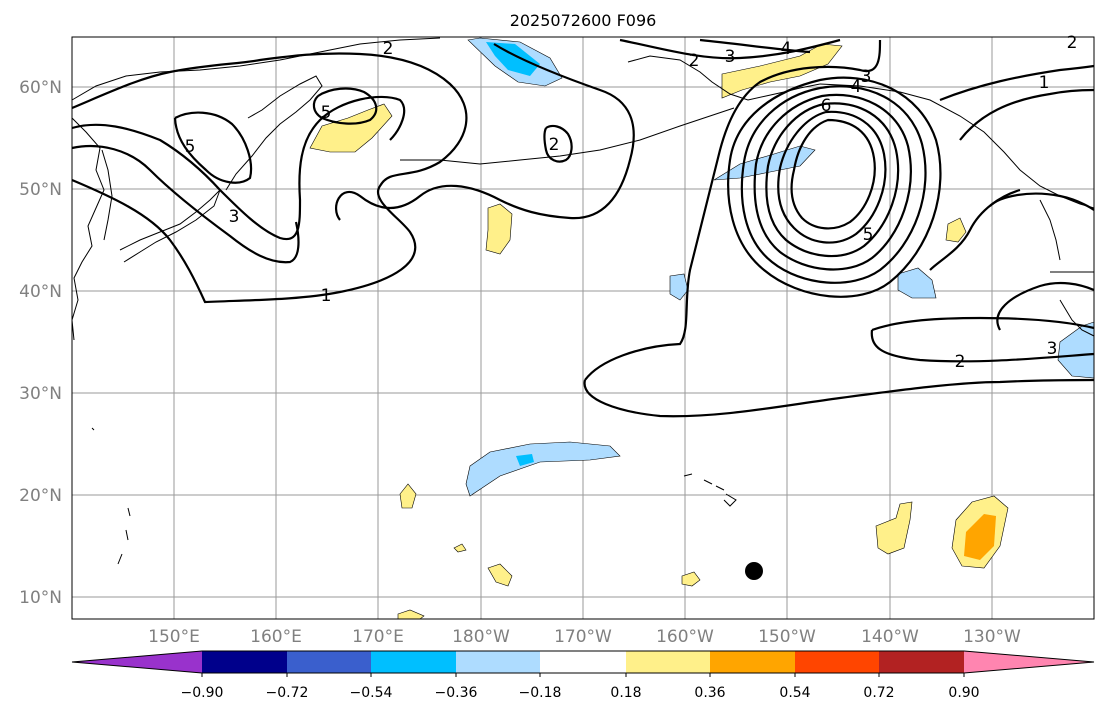 The width and height of the screenshot is (1105, 712). I want to click on shade-epac-orange, so click(980, 537).